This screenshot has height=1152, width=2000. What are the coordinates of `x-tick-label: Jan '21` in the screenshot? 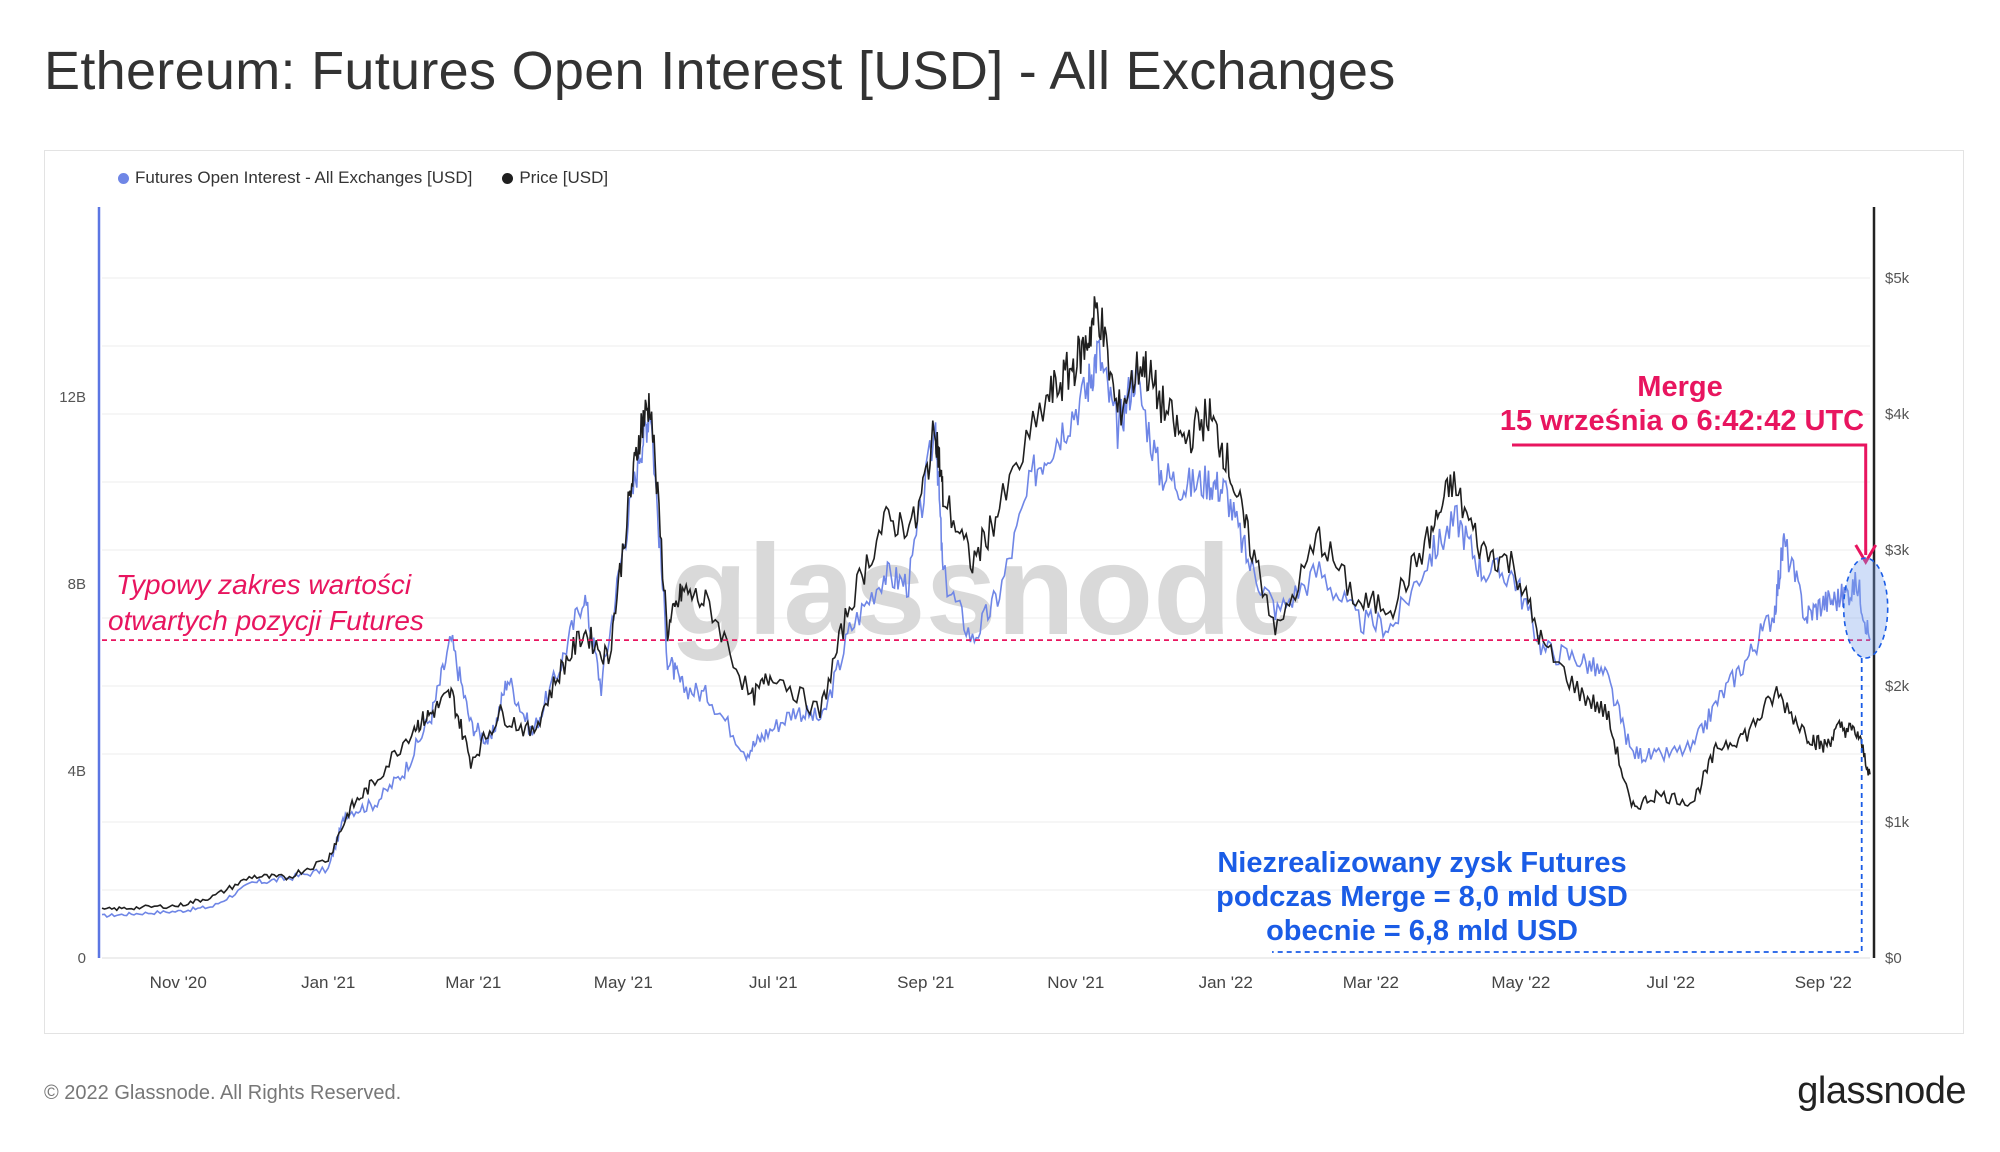 It's located at (328, 982).